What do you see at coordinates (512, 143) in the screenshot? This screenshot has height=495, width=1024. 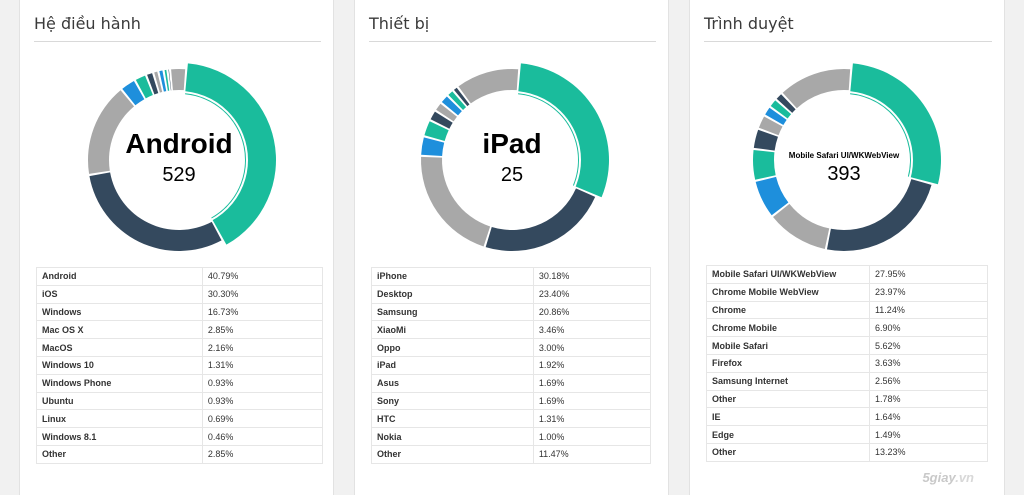 I see `device-center-label: iPad` at bounding box center [512, 143].